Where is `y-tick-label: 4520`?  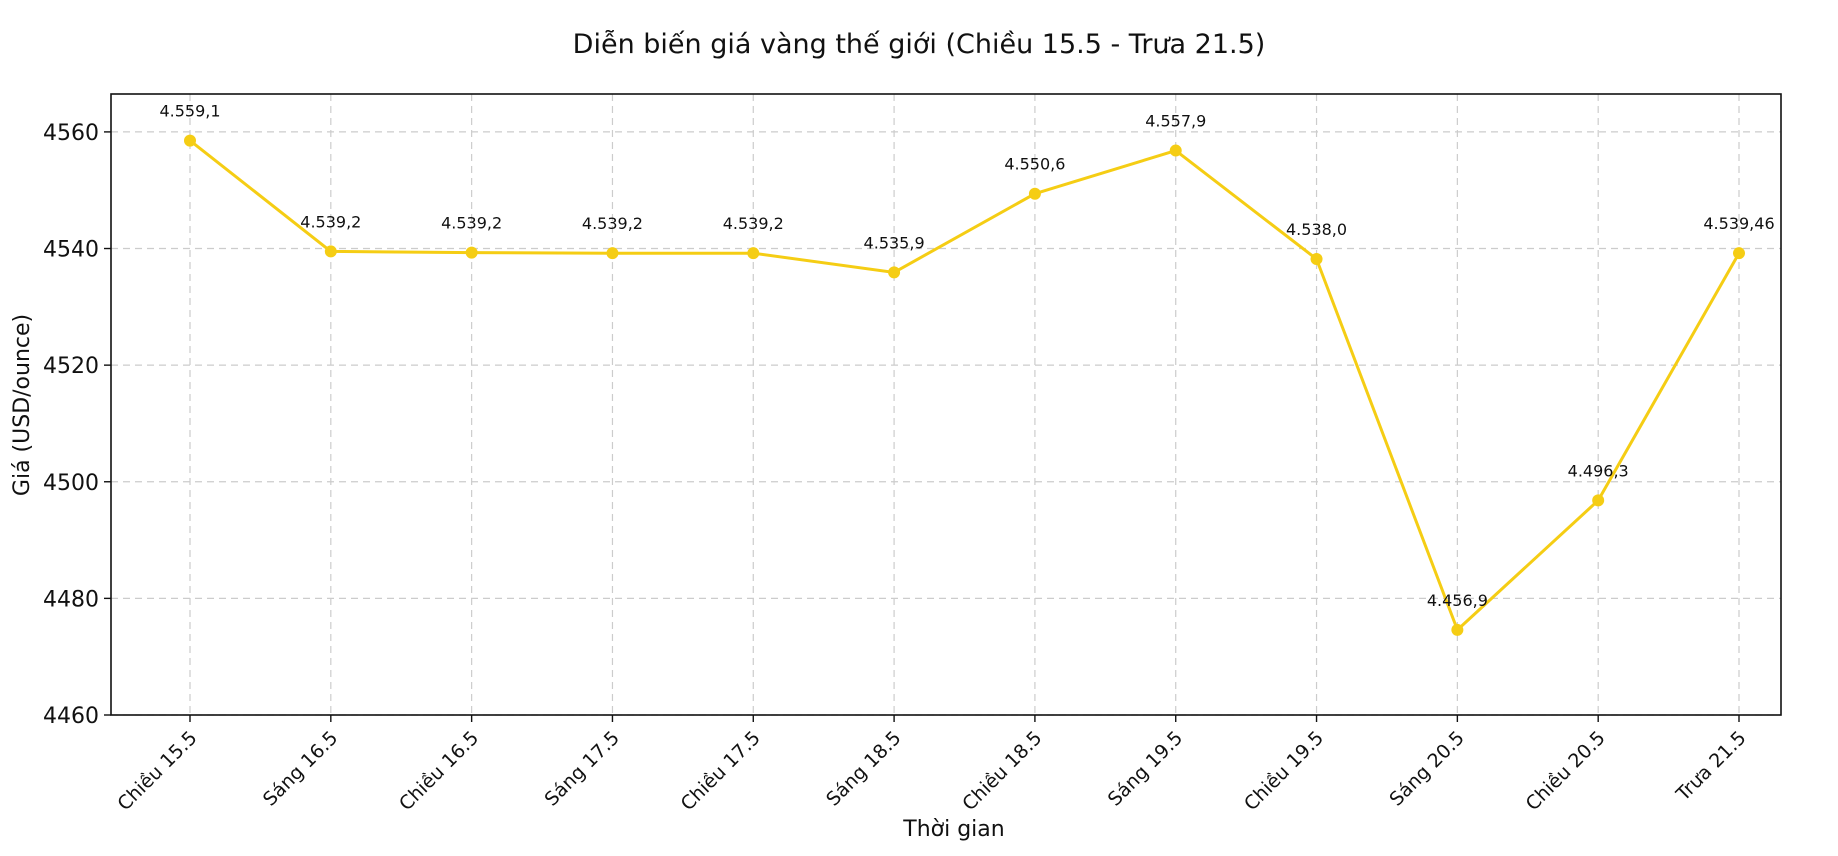 y-tick-label: 4520 is located at coordinates (71, 366).